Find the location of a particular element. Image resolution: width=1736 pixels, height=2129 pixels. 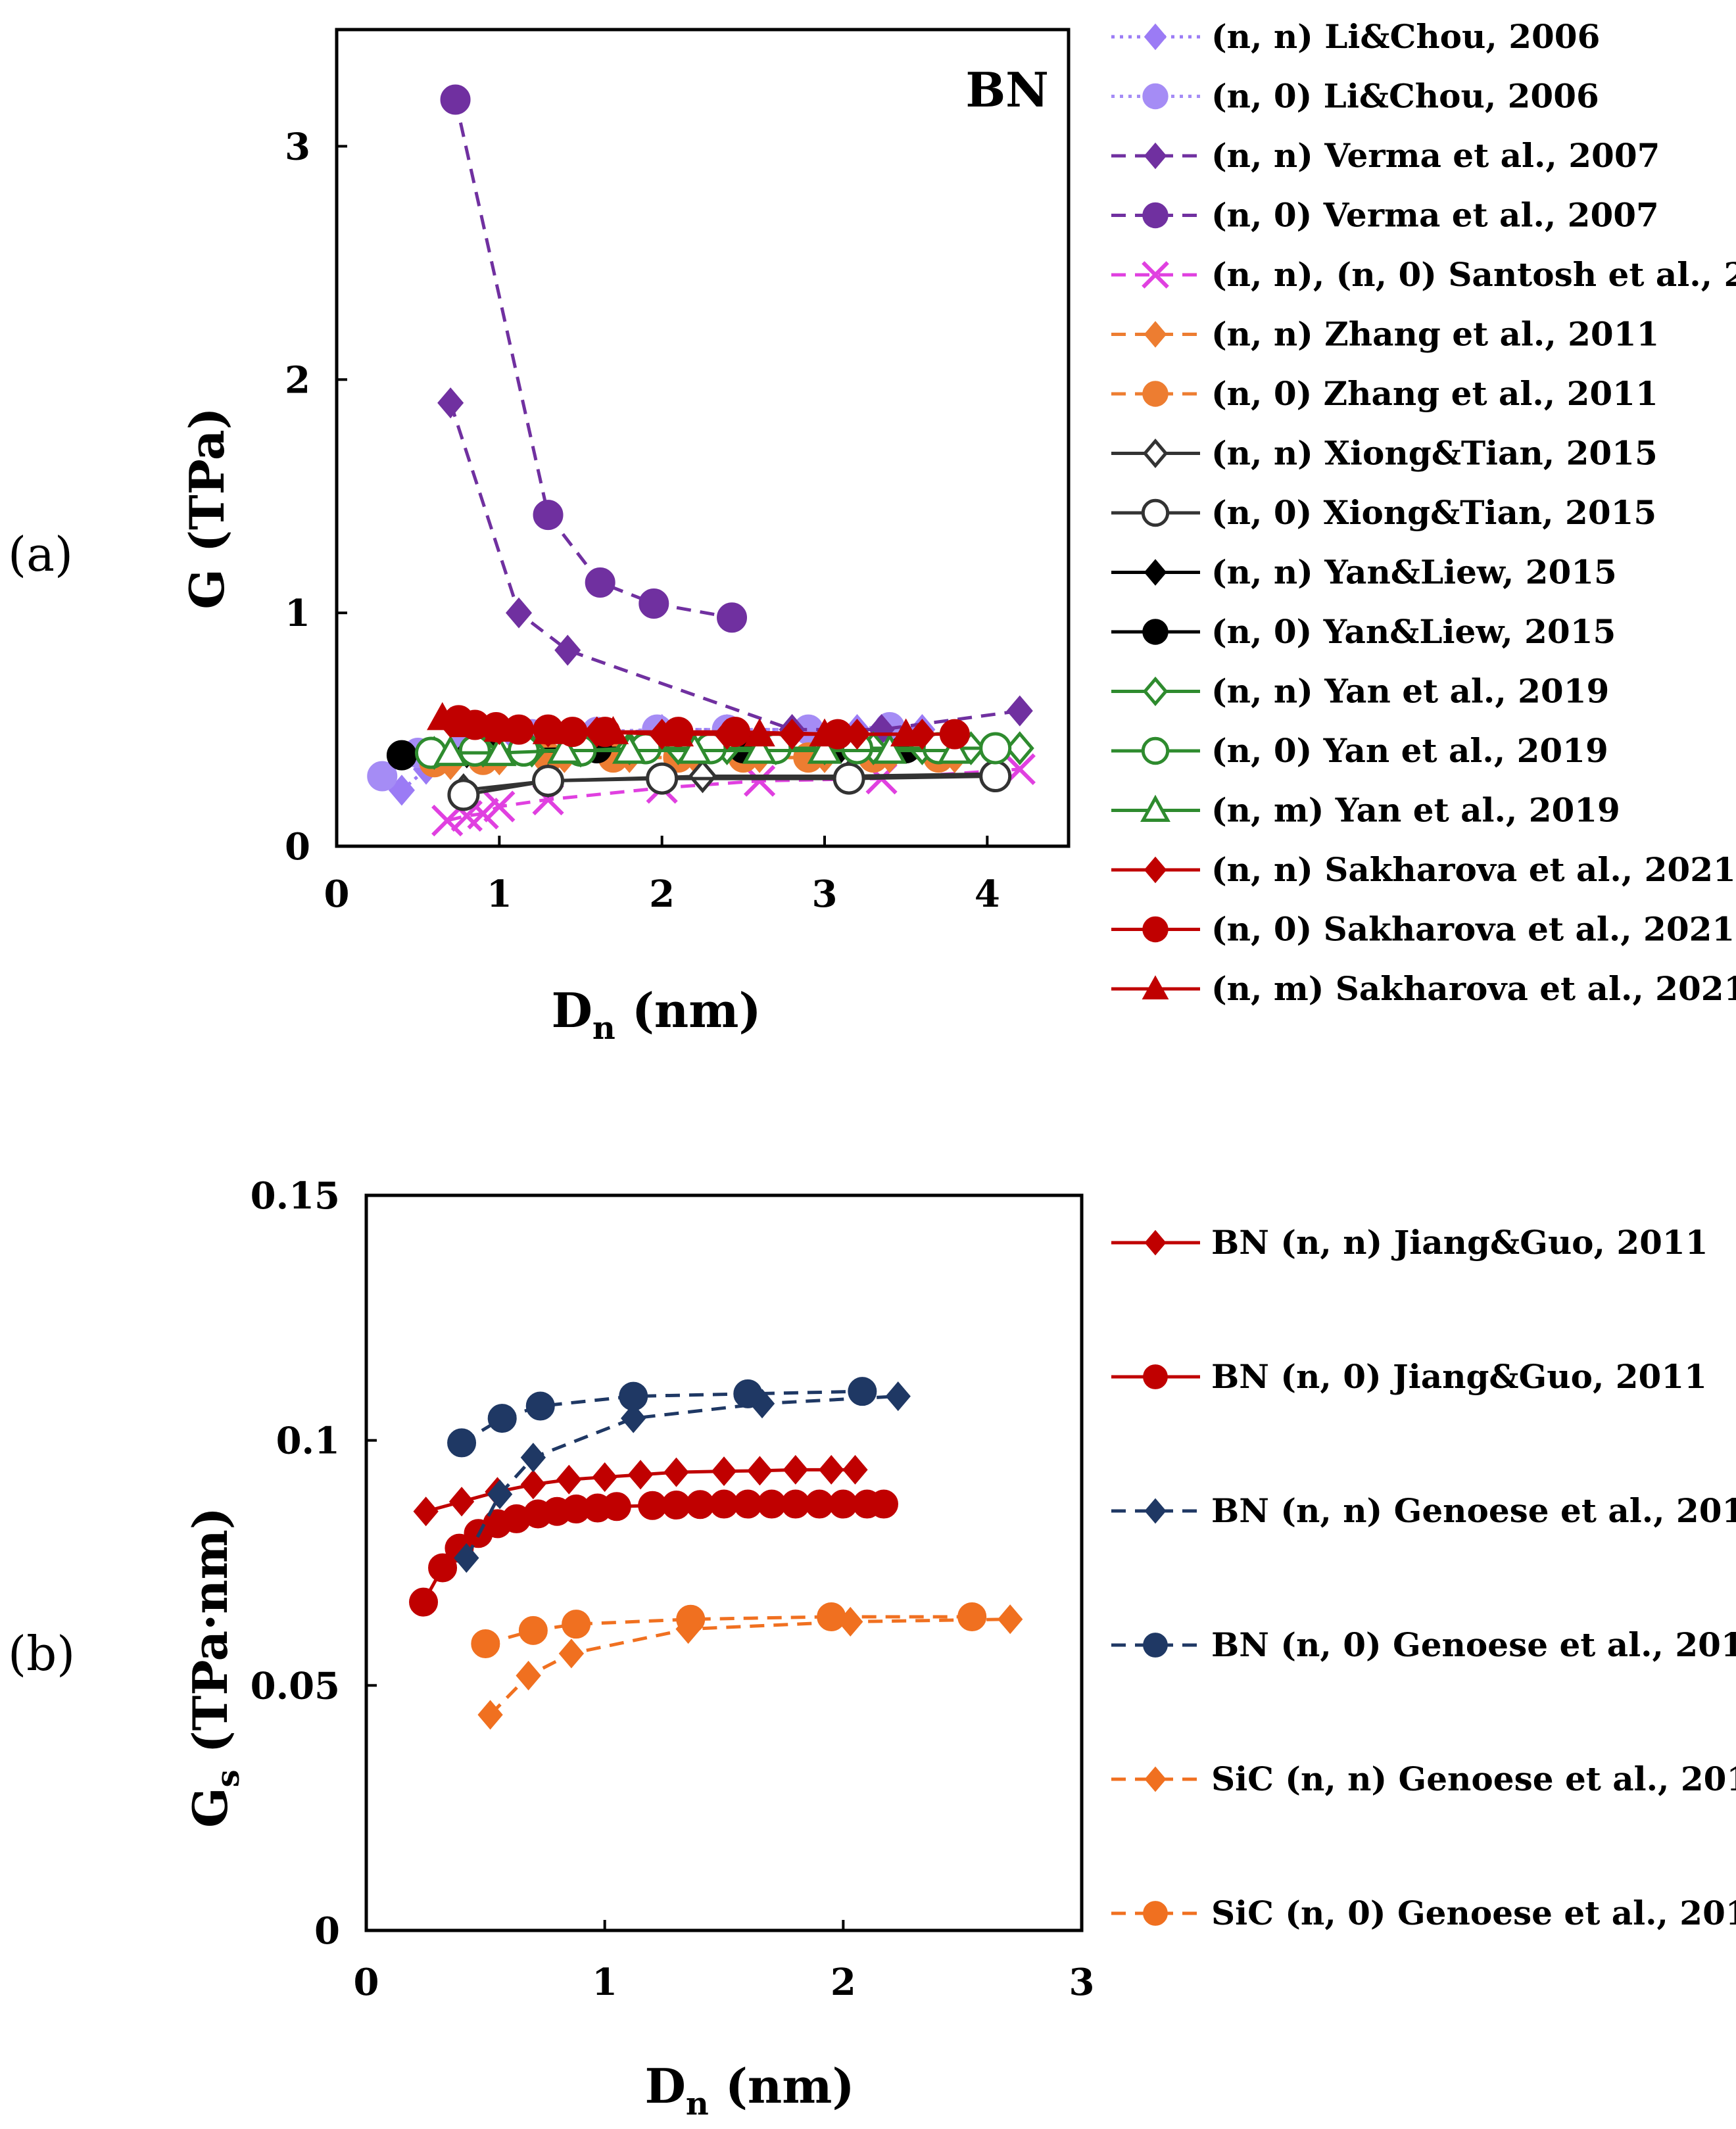

legend-entry-2: (n, n) Verma et al., 2007 is located at coordinates (1385, 155).